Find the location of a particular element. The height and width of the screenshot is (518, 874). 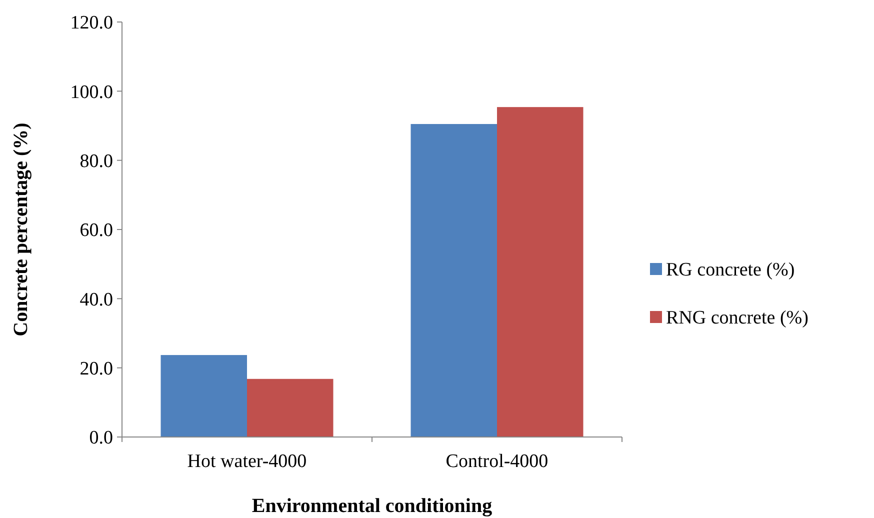

y-tick-label: 60.0 is located at coordinates (96, 231).